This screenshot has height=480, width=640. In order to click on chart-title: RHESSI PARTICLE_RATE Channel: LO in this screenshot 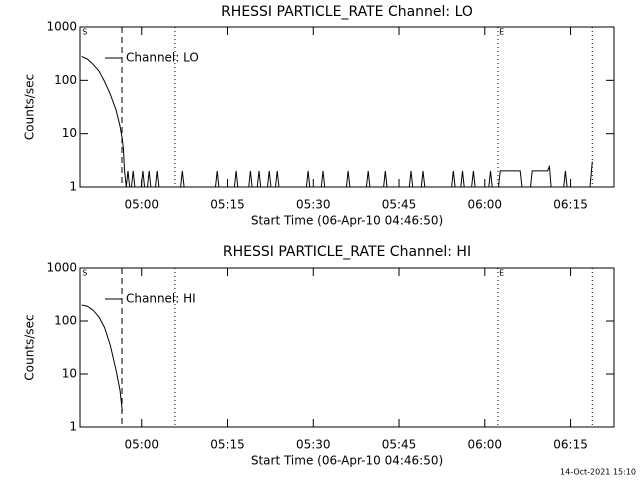, I will do `click(347, 12)`.